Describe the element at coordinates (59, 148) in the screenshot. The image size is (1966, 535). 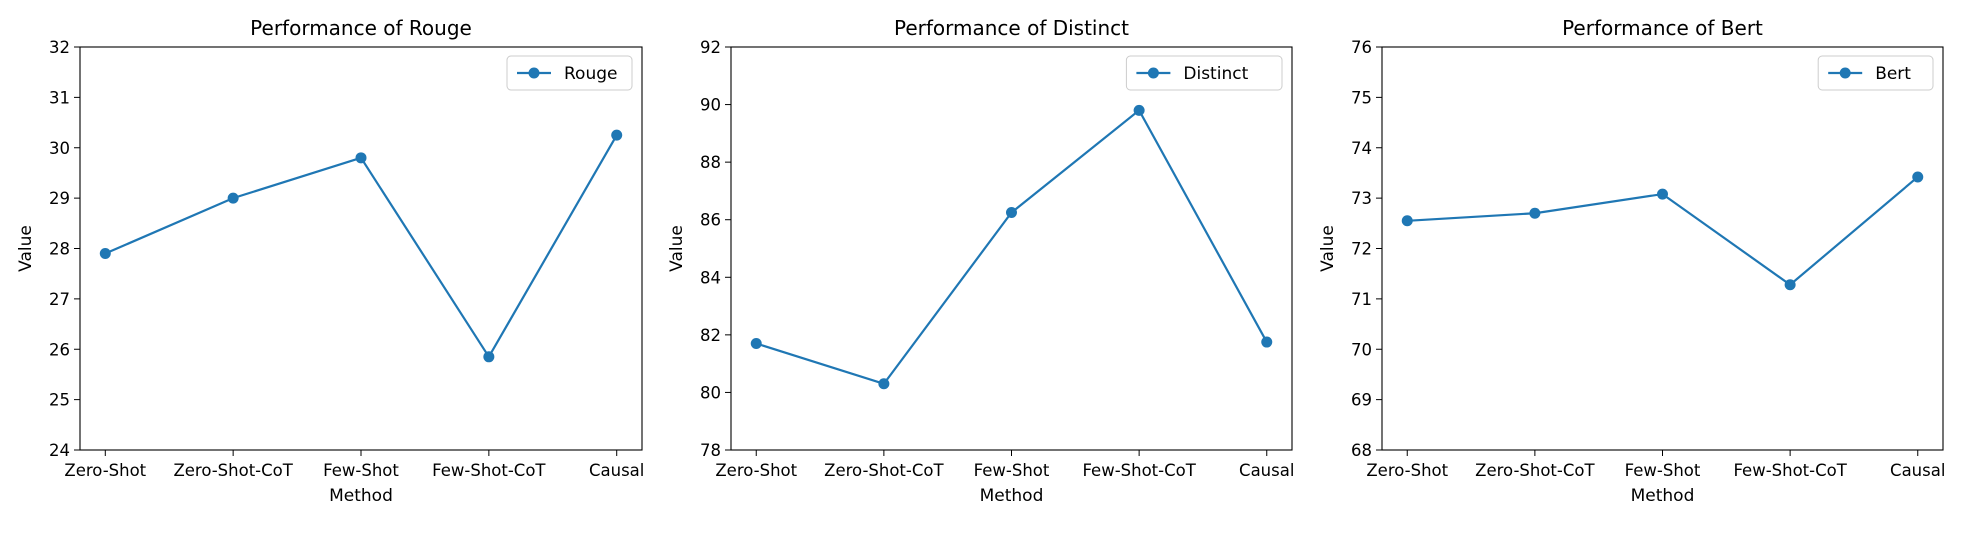
I see `y-tick-label: 30` at that location.